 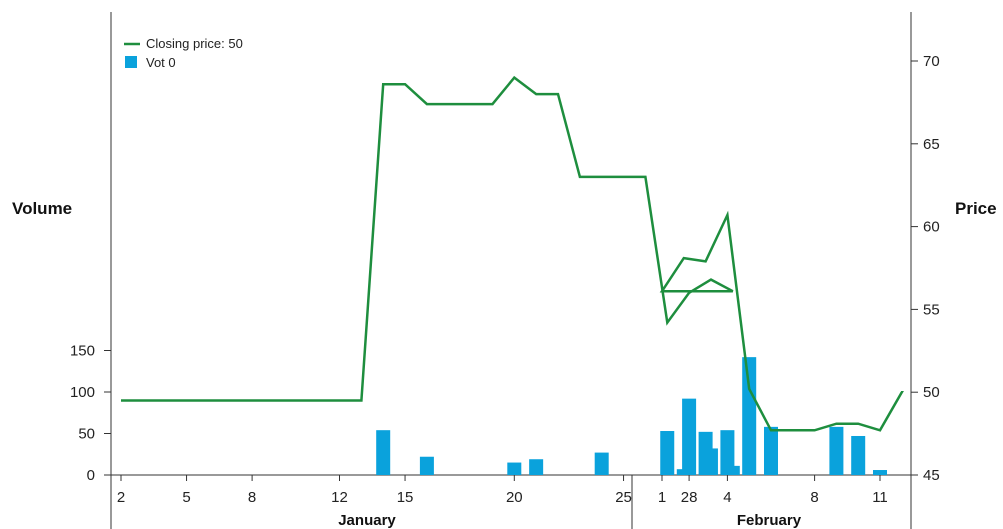 I want to click on right-tick-label: 65, so click(x=931, y=144).